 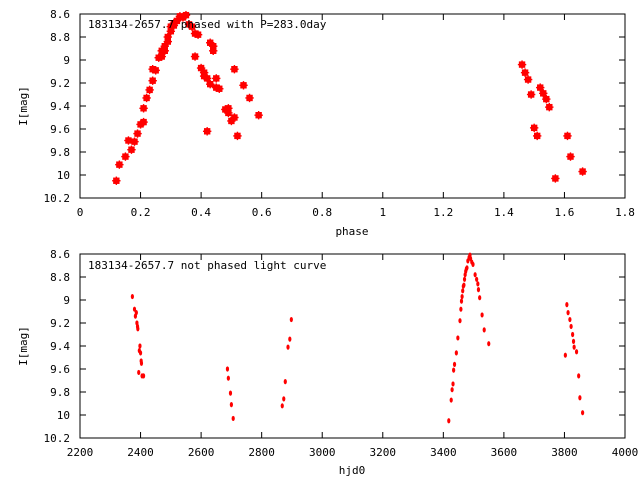 What do you see at coordinates (60, 254) in the screenshot?
I see `y-tick-label: 8.6` at bounding box center [60, 254].